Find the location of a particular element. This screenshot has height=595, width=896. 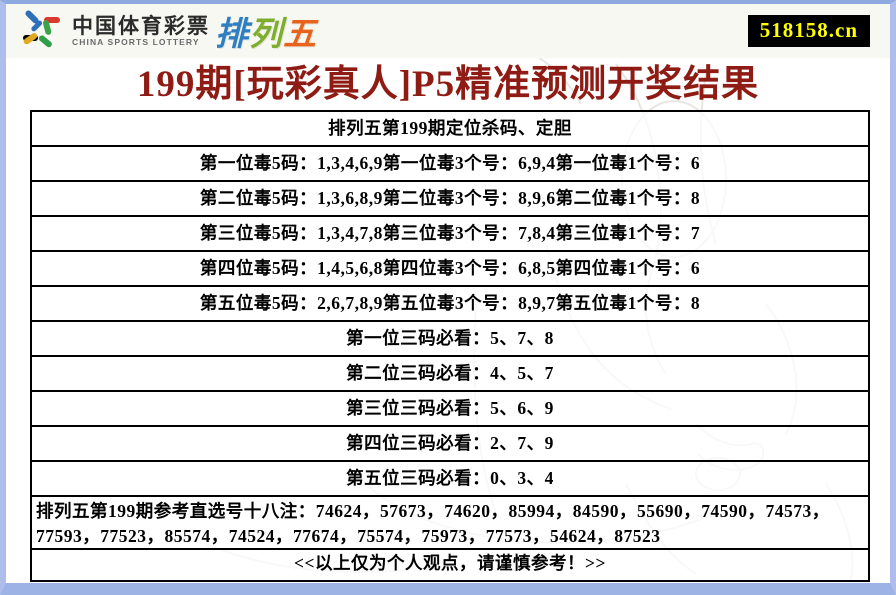

table-row-disclaimer: <<以上仅为个人观点，请谨慎参考！>> is located at coordinates (450, 565).